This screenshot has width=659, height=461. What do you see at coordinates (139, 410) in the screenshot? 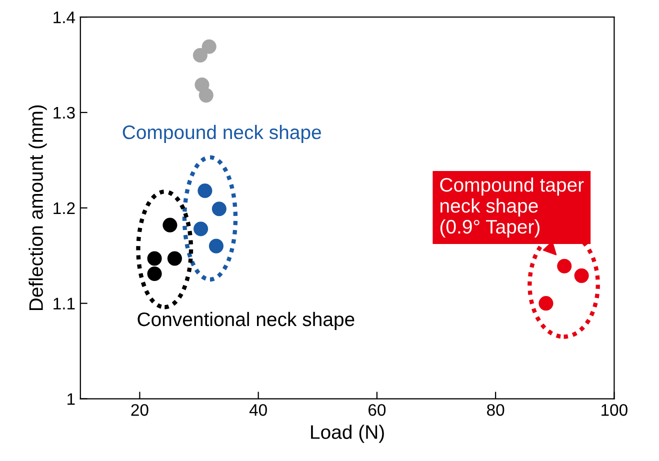
I see `x-tick-label: 20` at bounding box center [139, 410].